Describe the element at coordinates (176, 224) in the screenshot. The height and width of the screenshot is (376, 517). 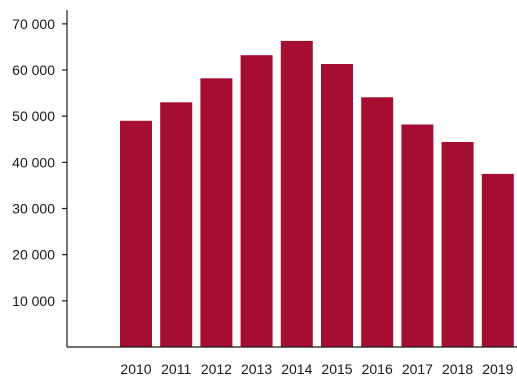
I see `bar-2011` at that location.